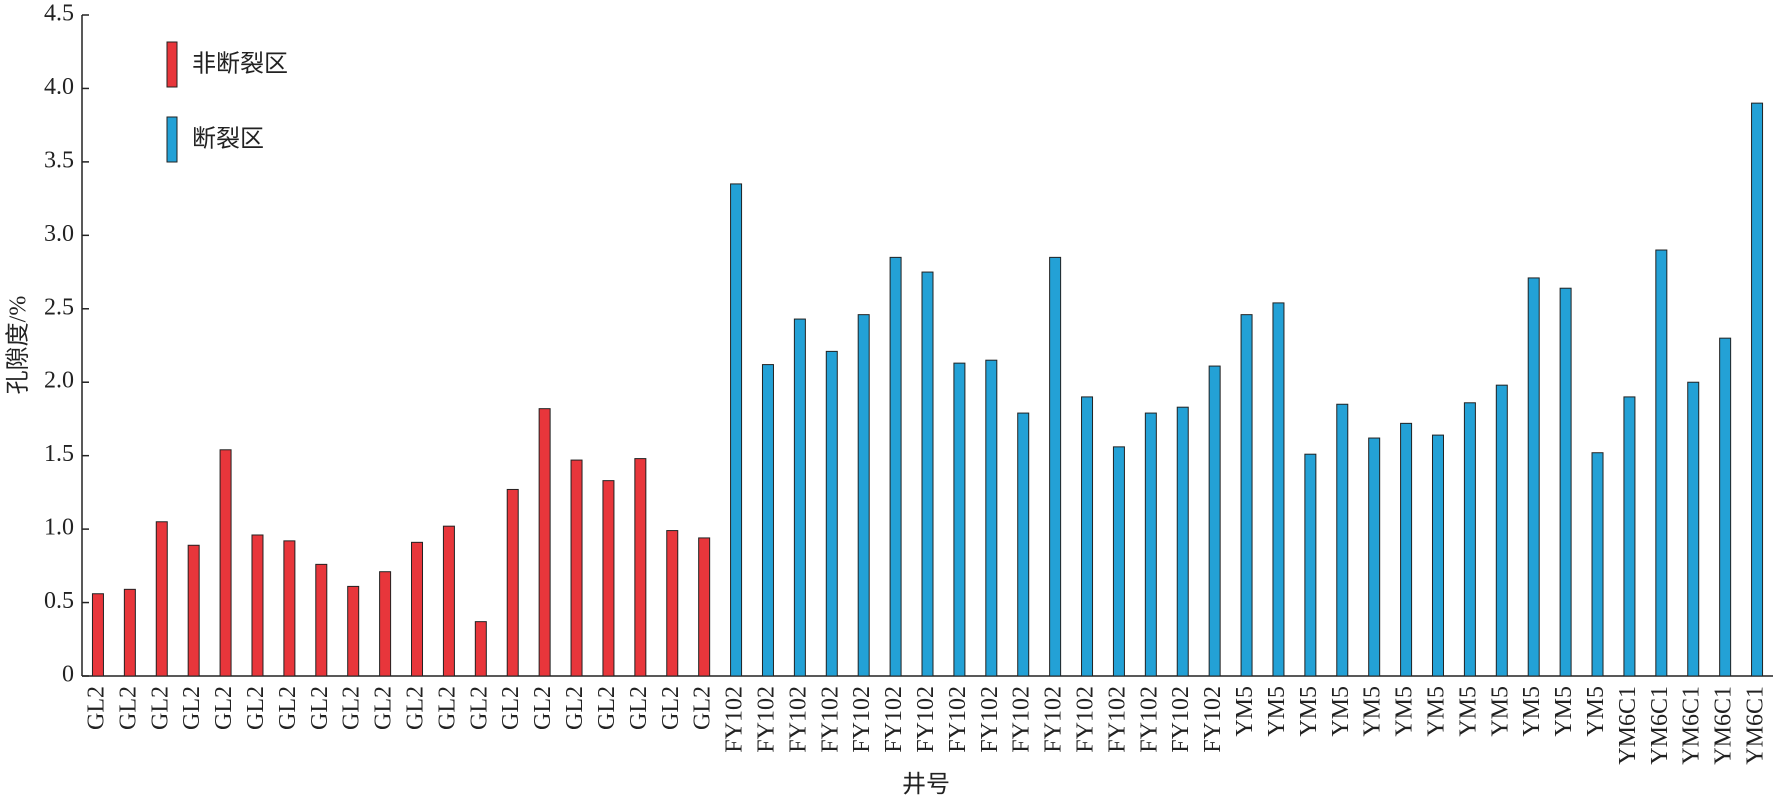  I want to click on y-tick-label: 0.5, so click(59, 601).